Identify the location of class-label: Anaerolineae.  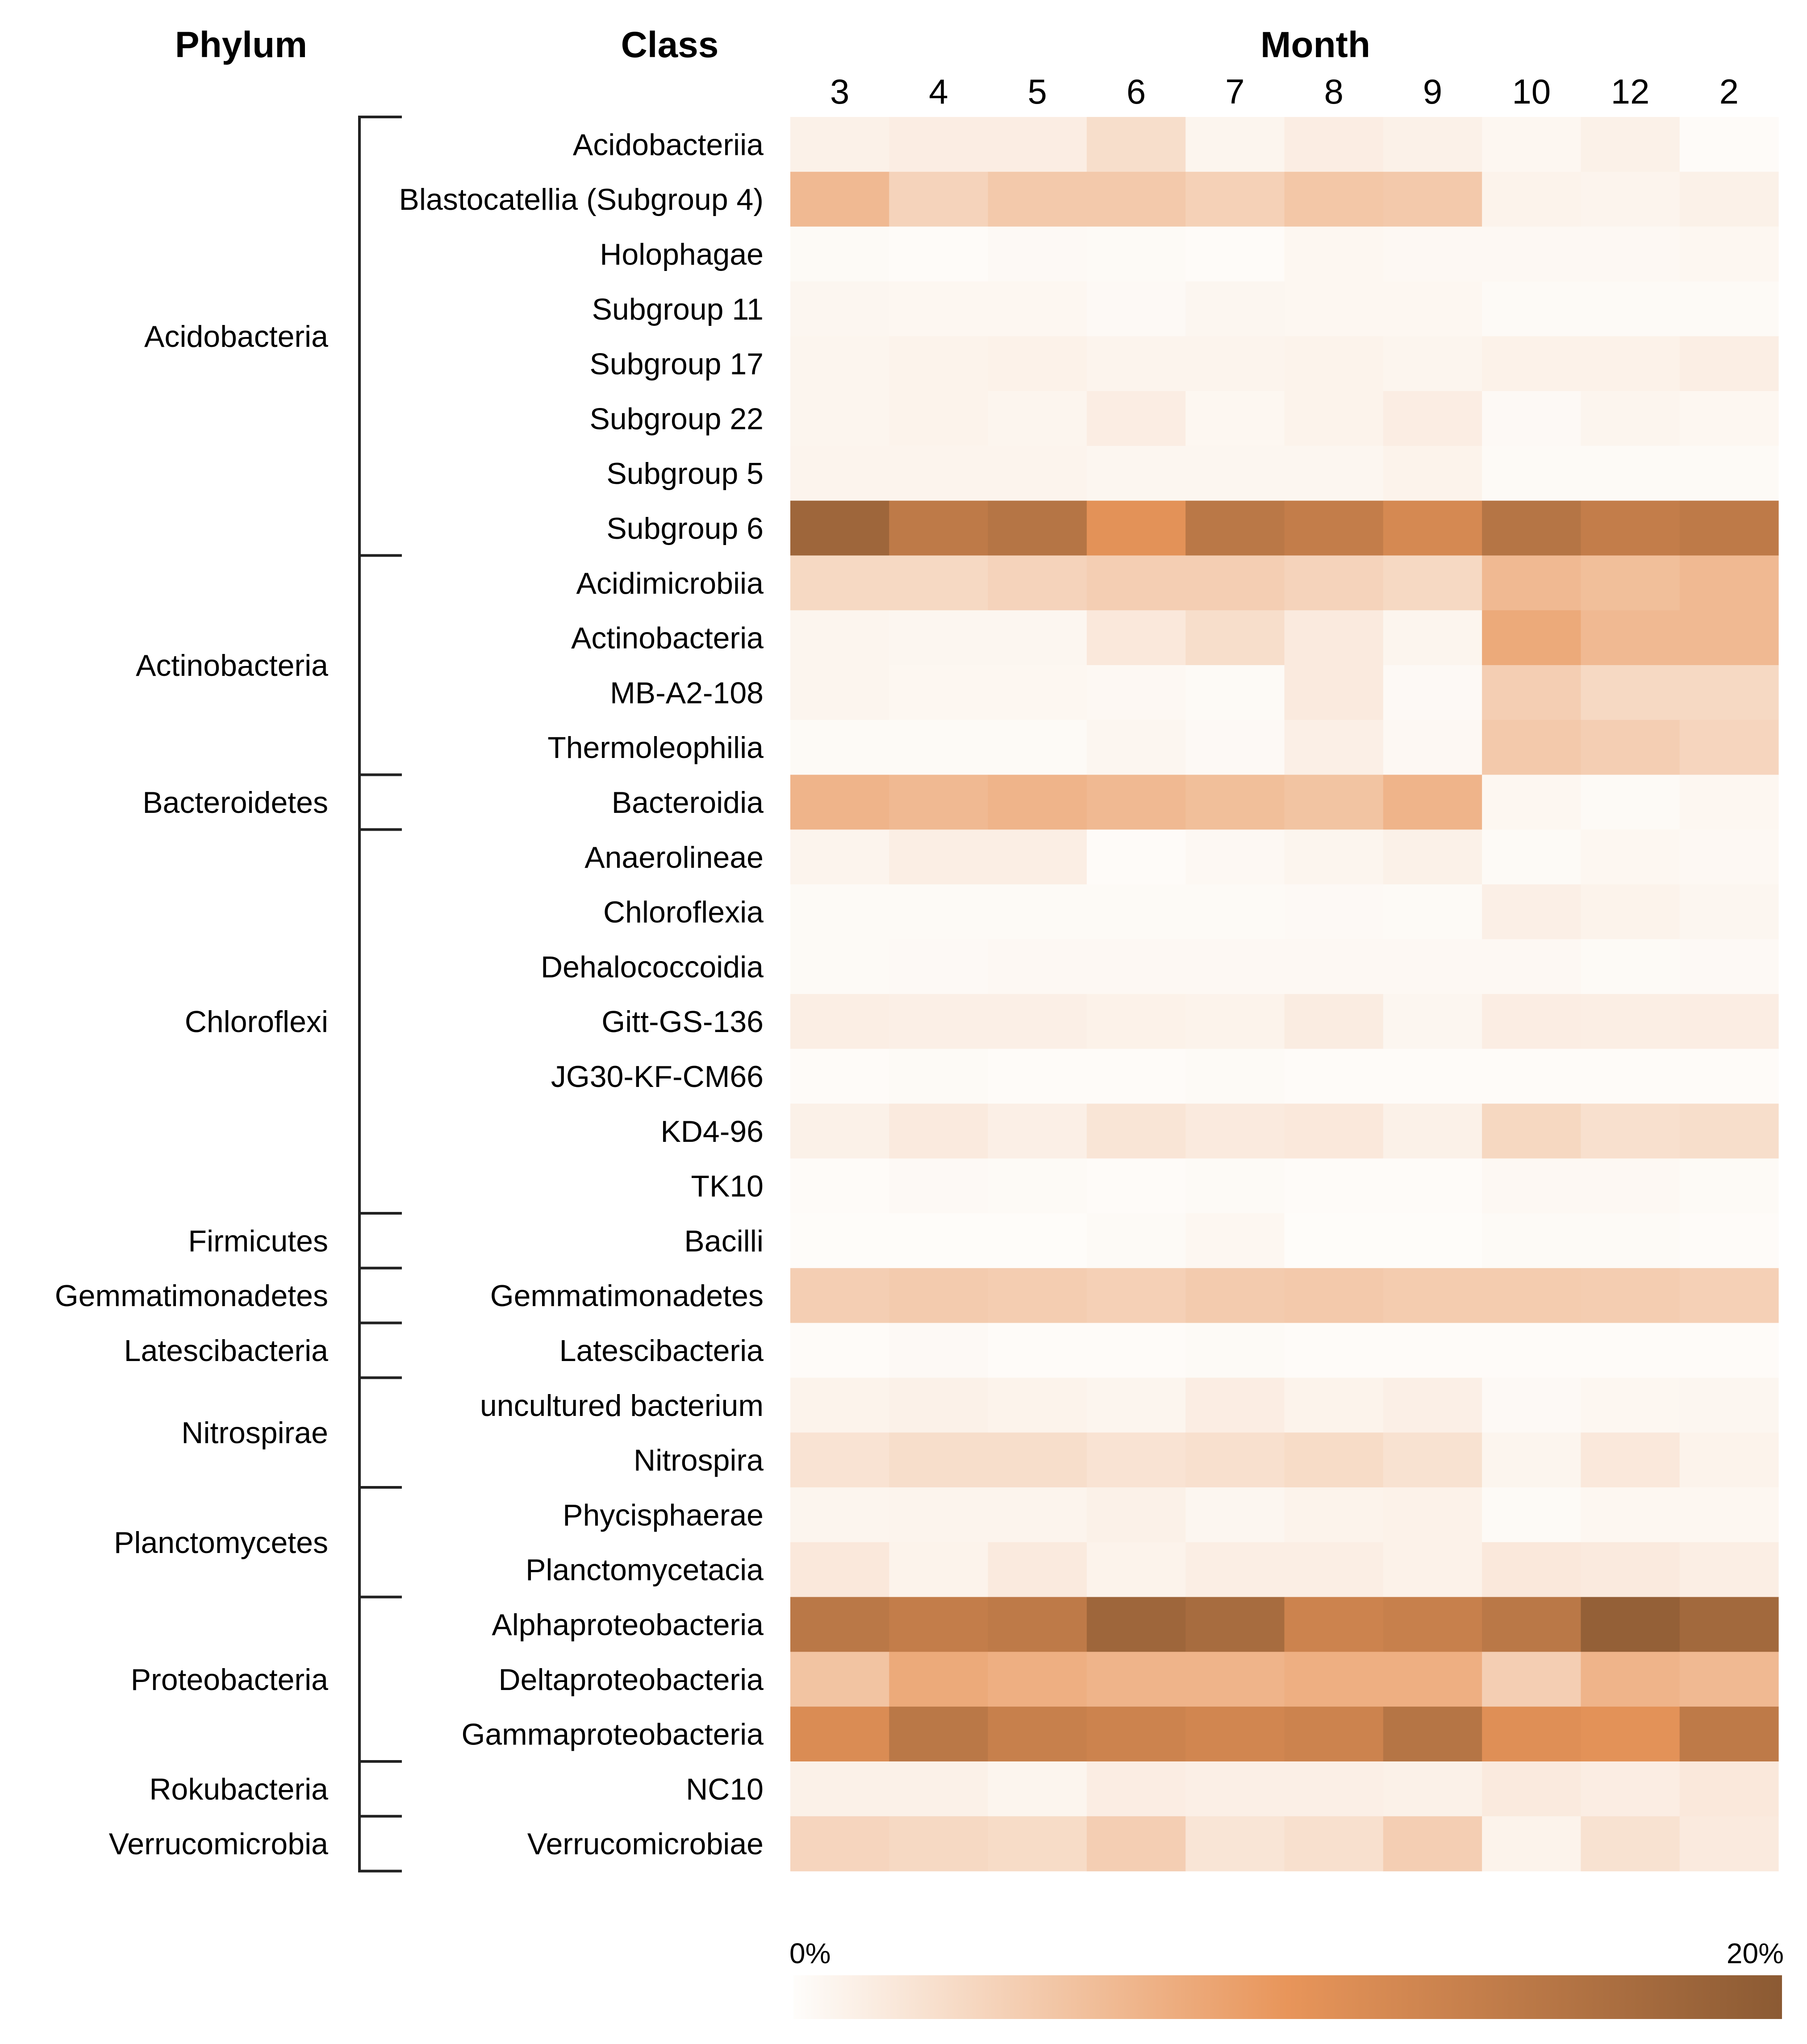
(674, 857).